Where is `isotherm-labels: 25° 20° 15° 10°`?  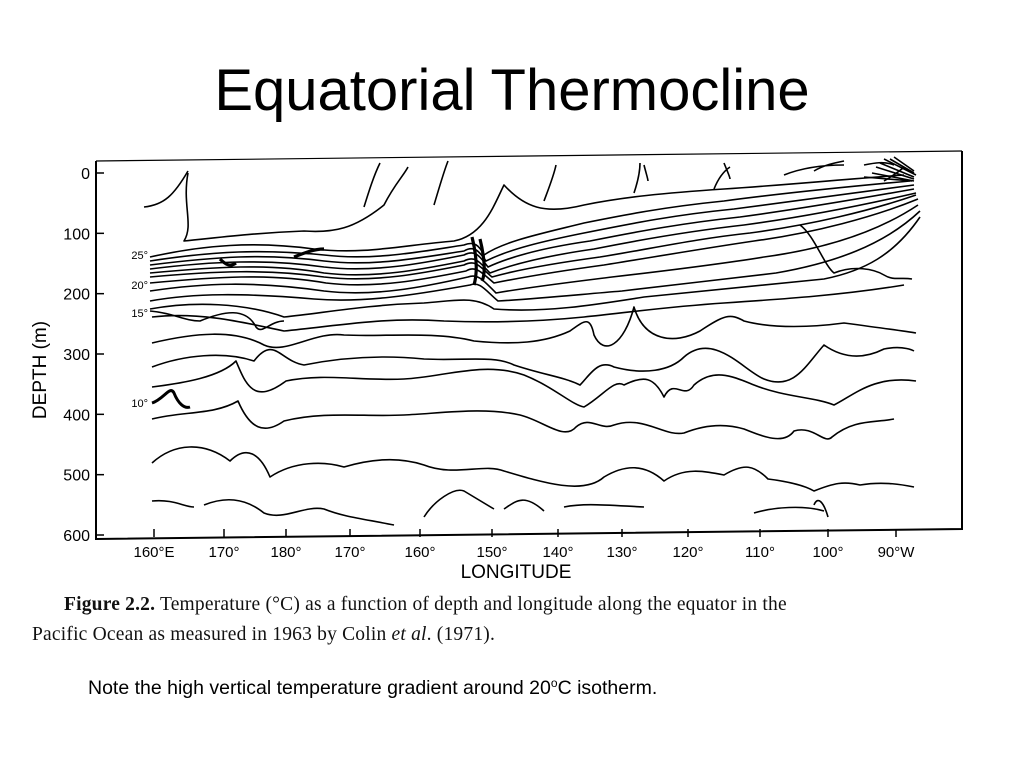 isotherm-labels: 25° 20° 15° 10° is located at coordinates (139, 330).